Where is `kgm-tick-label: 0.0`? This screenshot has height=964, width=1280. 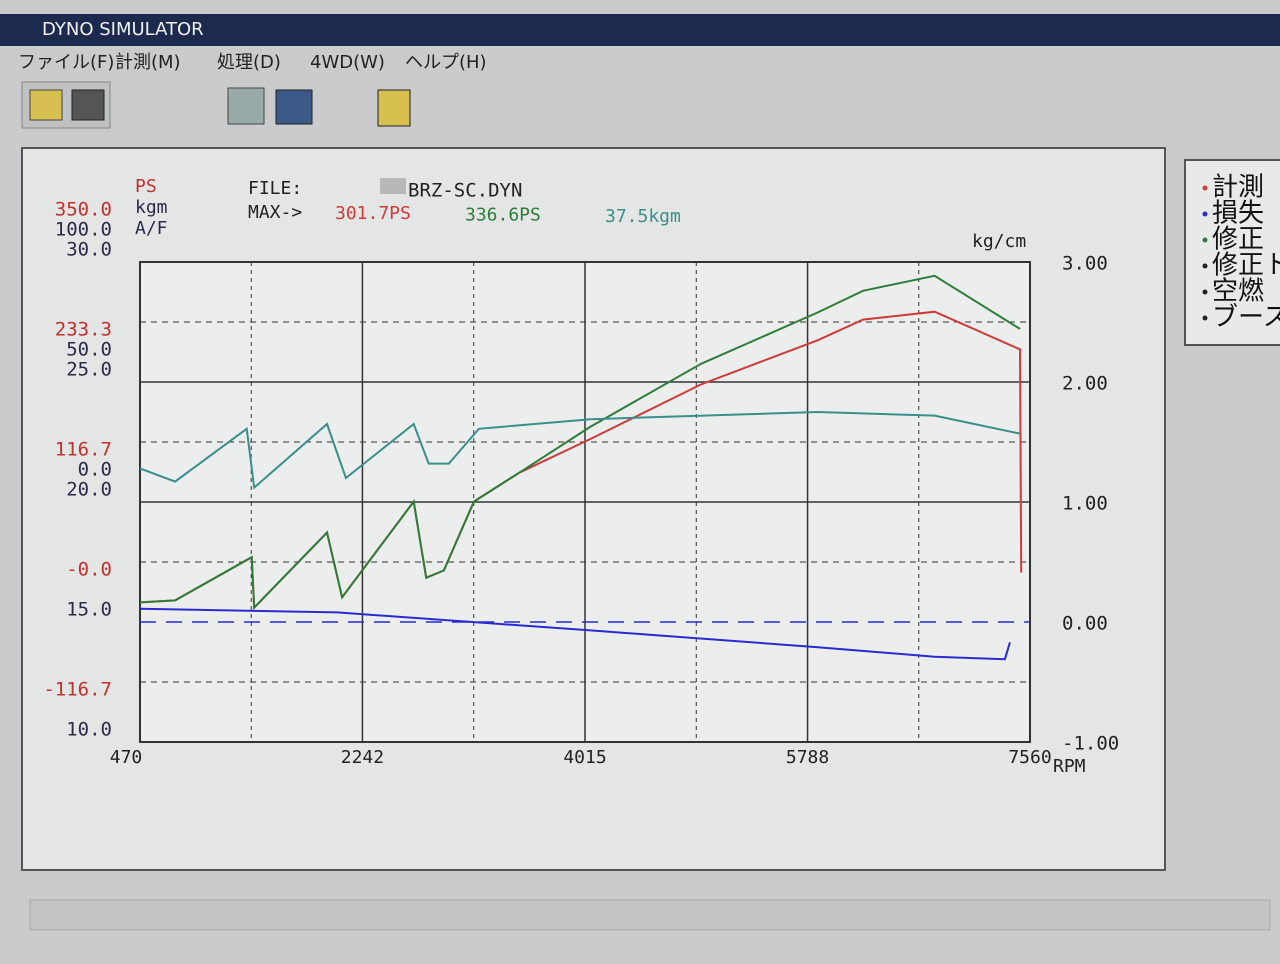 kgm-tick-label: 0.0 is located at coordinates (95, 470).